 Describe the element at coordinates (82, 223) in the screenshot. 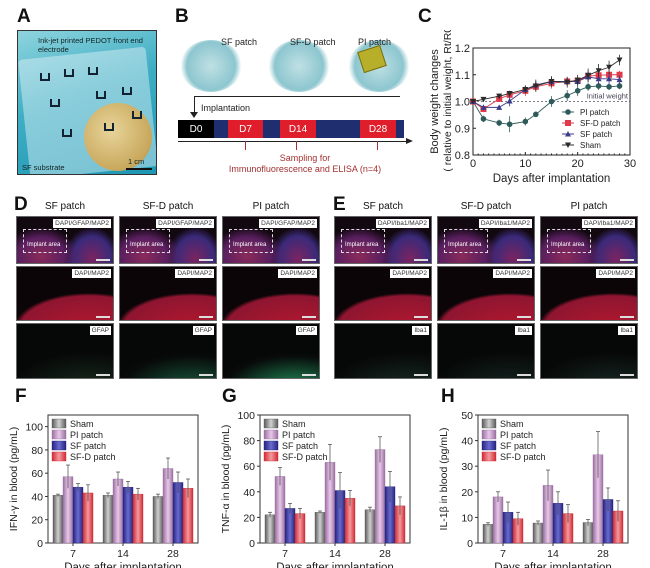

I see `stain-tag: DAPI/GFAP/MAP2` at that location.